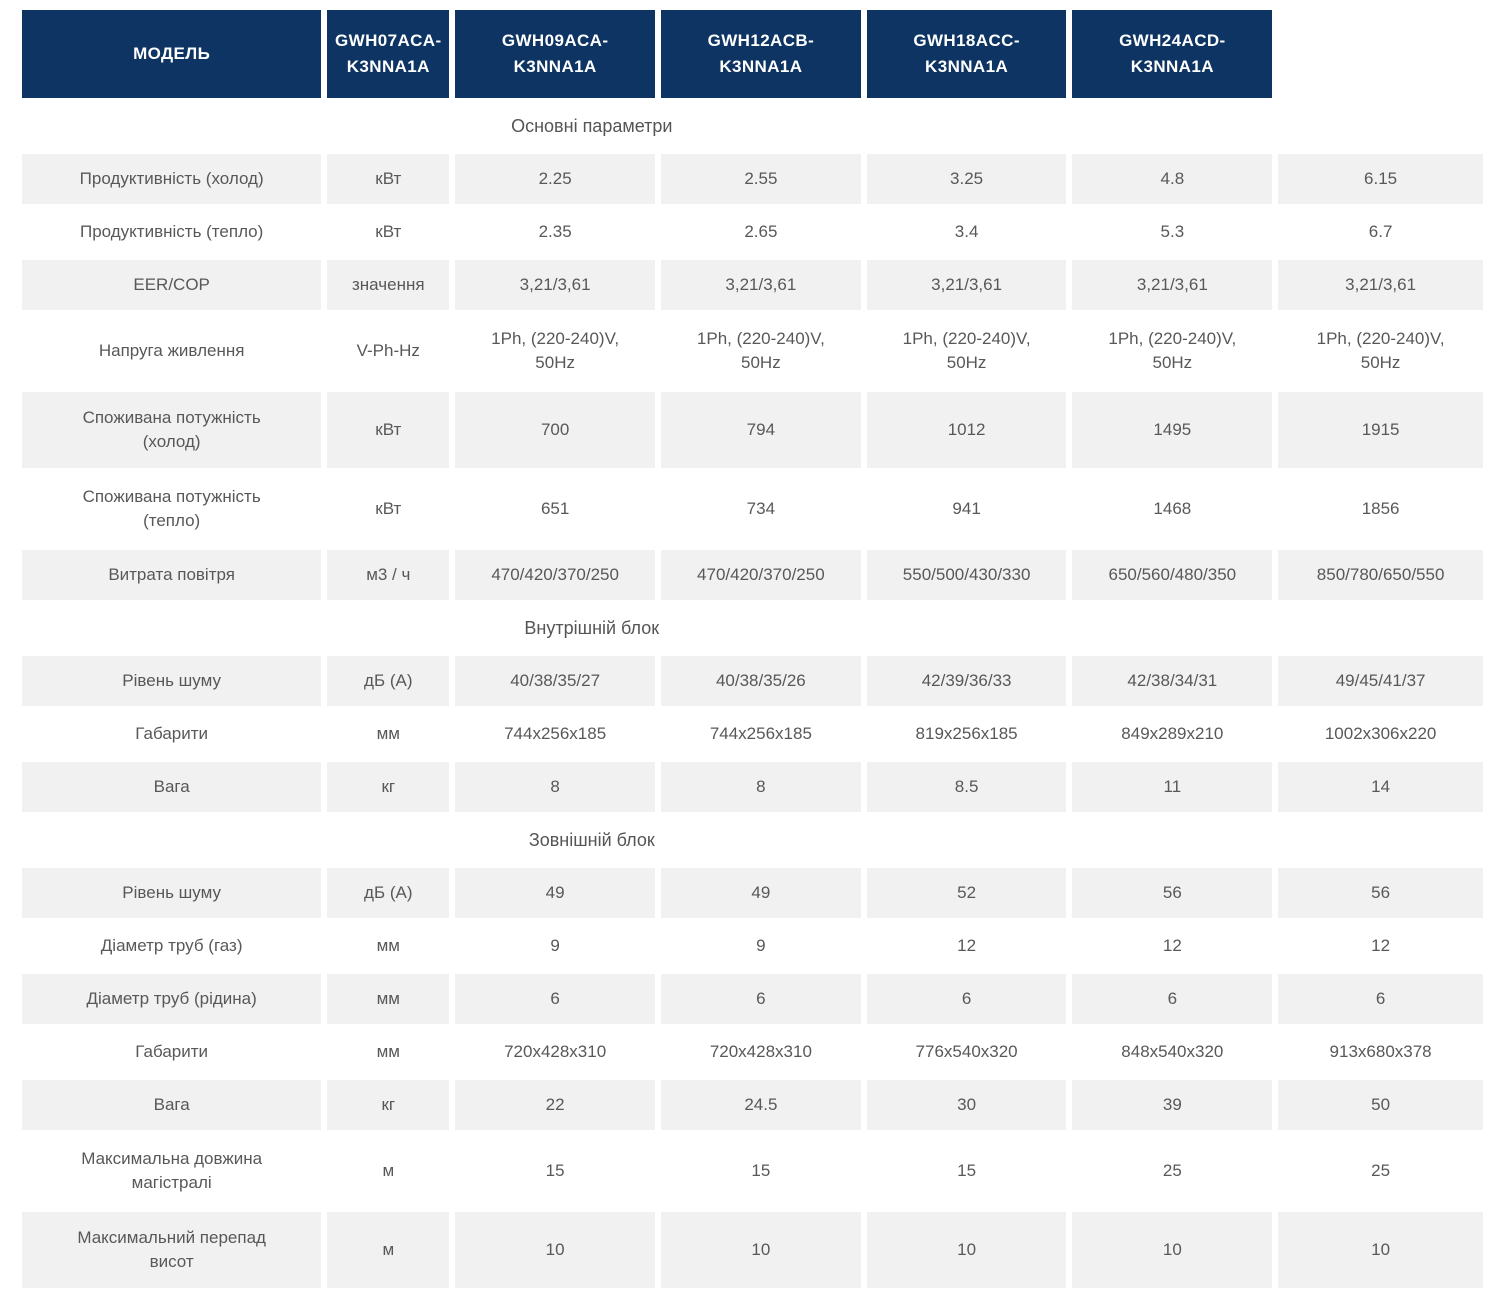 The height and width of the screenshot is (1315, 1505). What do you see at coordinates (1380, 1105) in the screenshot?
I see `value-cell: 50` at bounding box center [1380, 1105].